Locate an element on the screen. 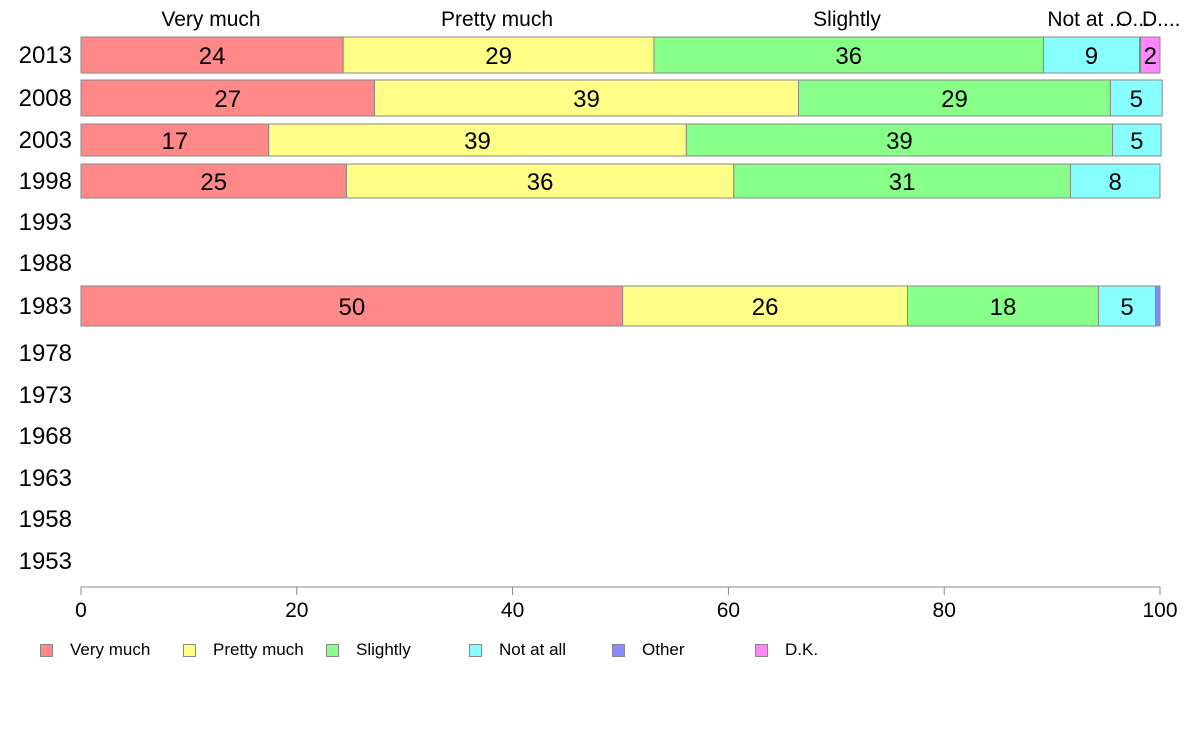 The image size is (1188, 736). data-label-2013-3: 9 is located at coordinates (1091, 56).